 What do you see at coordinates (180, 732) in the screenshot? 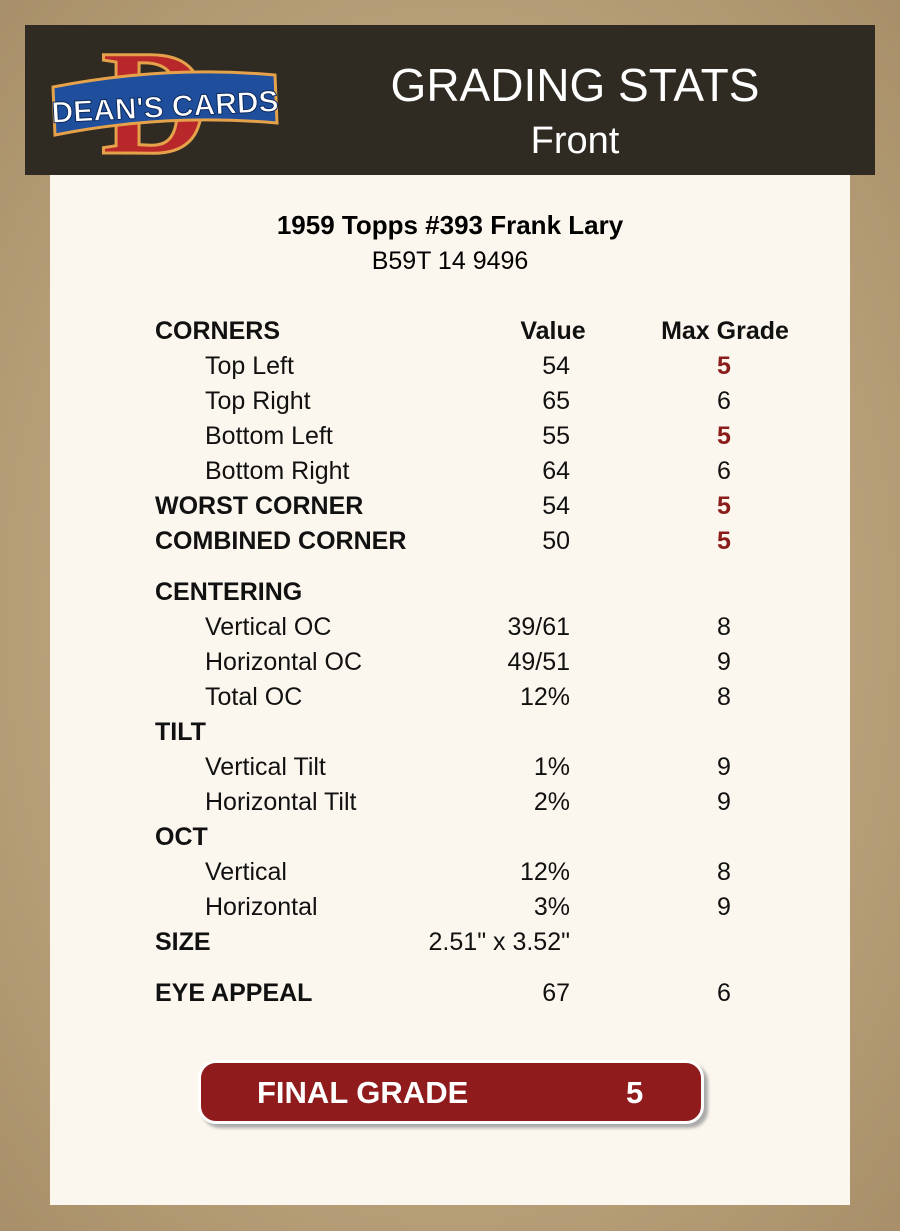
I see `row-label: TILT` at bounding box center [180, 732].